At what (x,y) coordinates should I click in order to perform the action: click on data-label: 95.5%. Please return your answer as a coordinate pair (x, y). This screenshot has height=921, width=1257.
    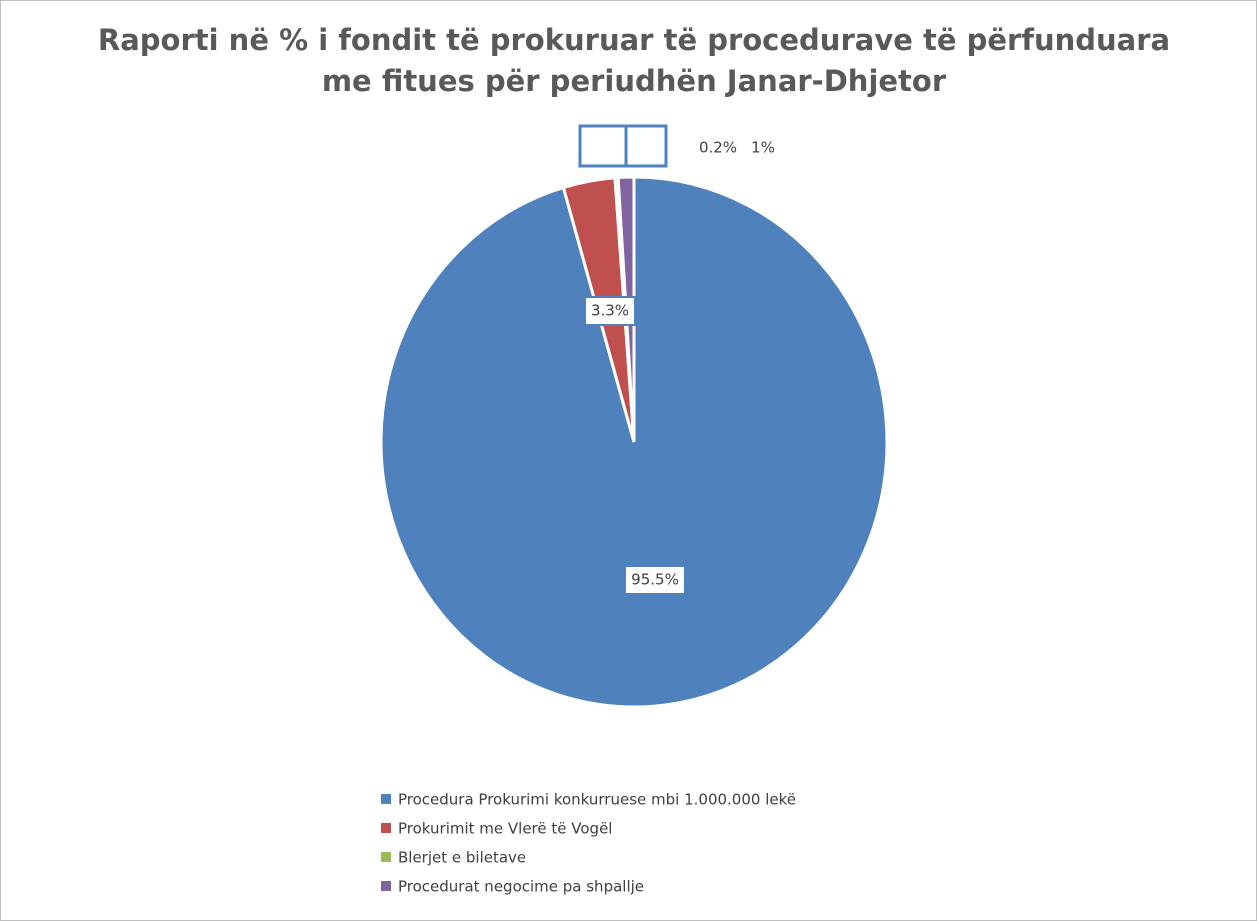
    Looking at the image, I should click on (655, 580).